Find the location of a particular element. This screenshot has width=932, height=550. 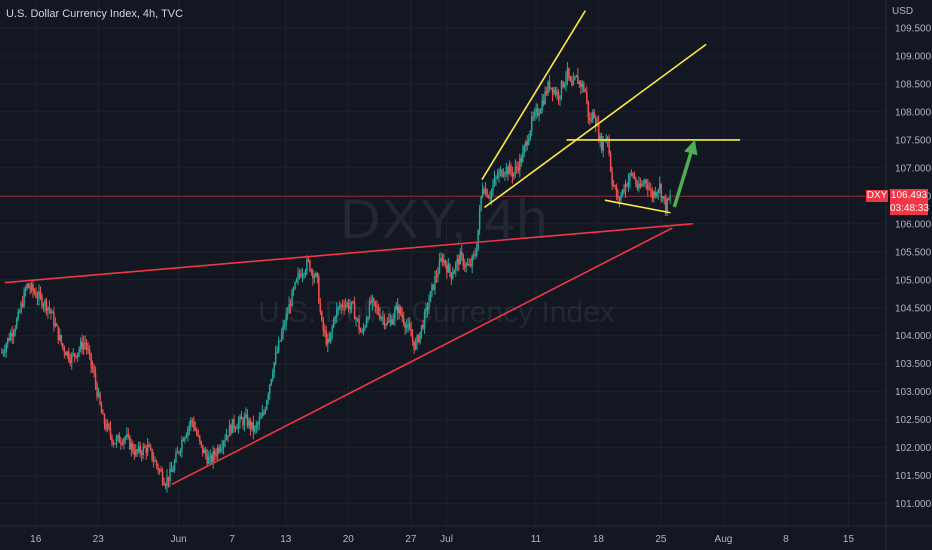

x-tick-label: Aug is located at coordinates (724, 539).